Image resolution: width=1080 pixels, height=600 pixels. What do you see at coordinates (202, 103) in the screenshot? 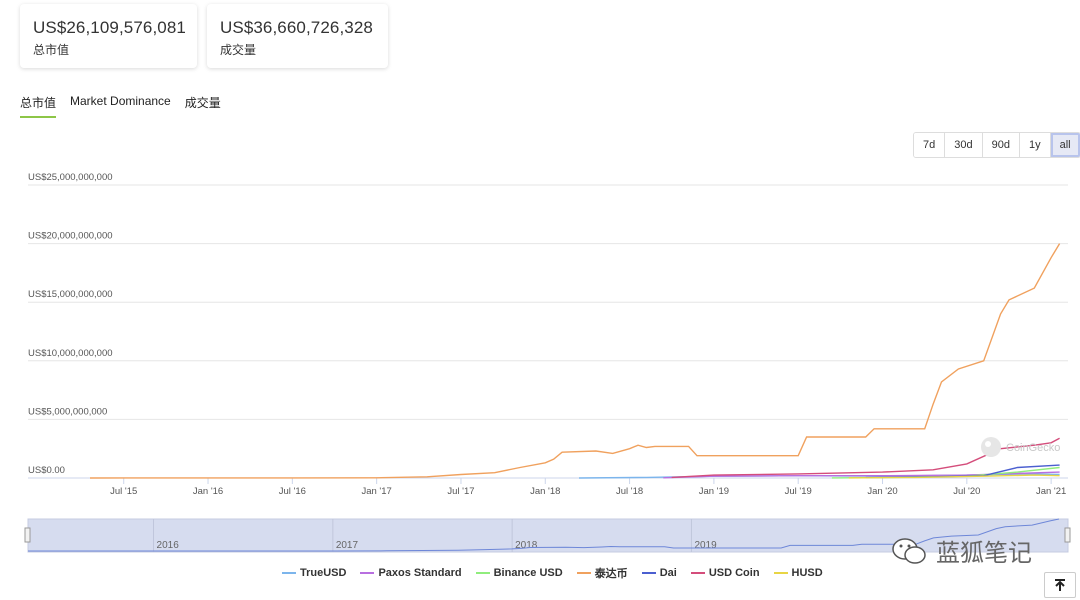
I see `tab-volume: 成交量` at bounding box center [202, 103].